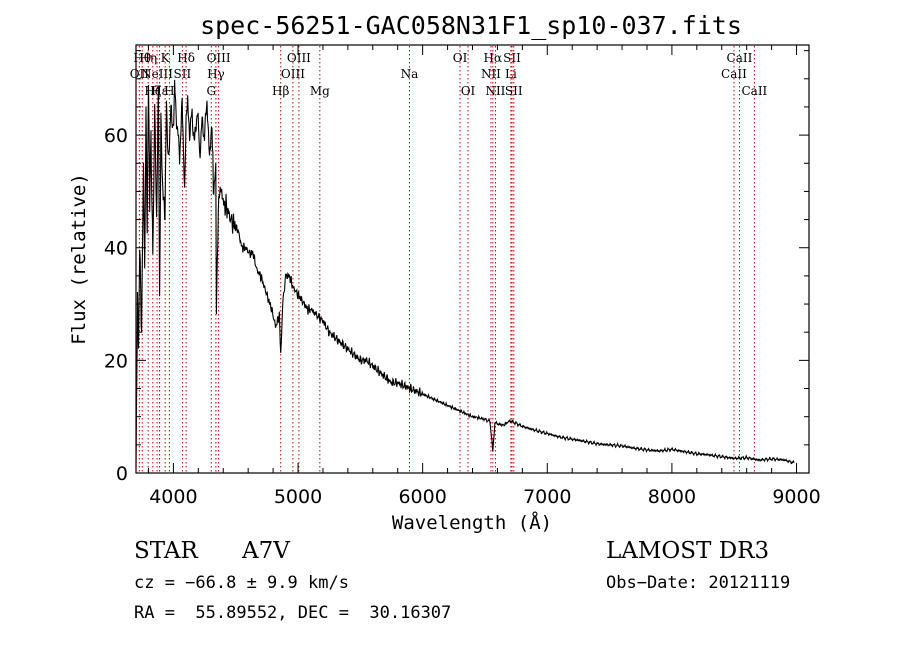 The image size is (900, 649). What do you see at coordinates (688, 551) in the screenshot?
I see `survey-name: LAMOST DR3` at bounding box center [688, 551].